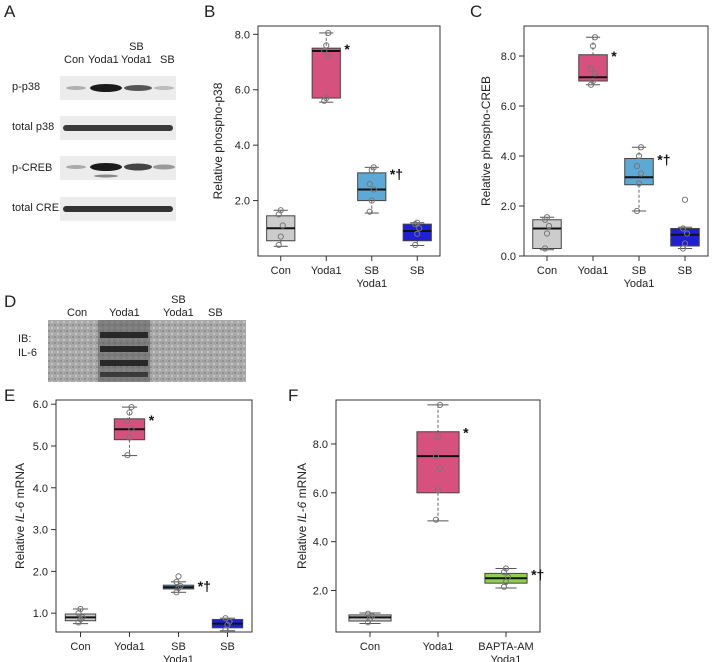 This screenshot has height=662, width=720. Describe the element at coordinates (663, 160) in the screenshot. I see `significance-mark-c: *†` at that location.